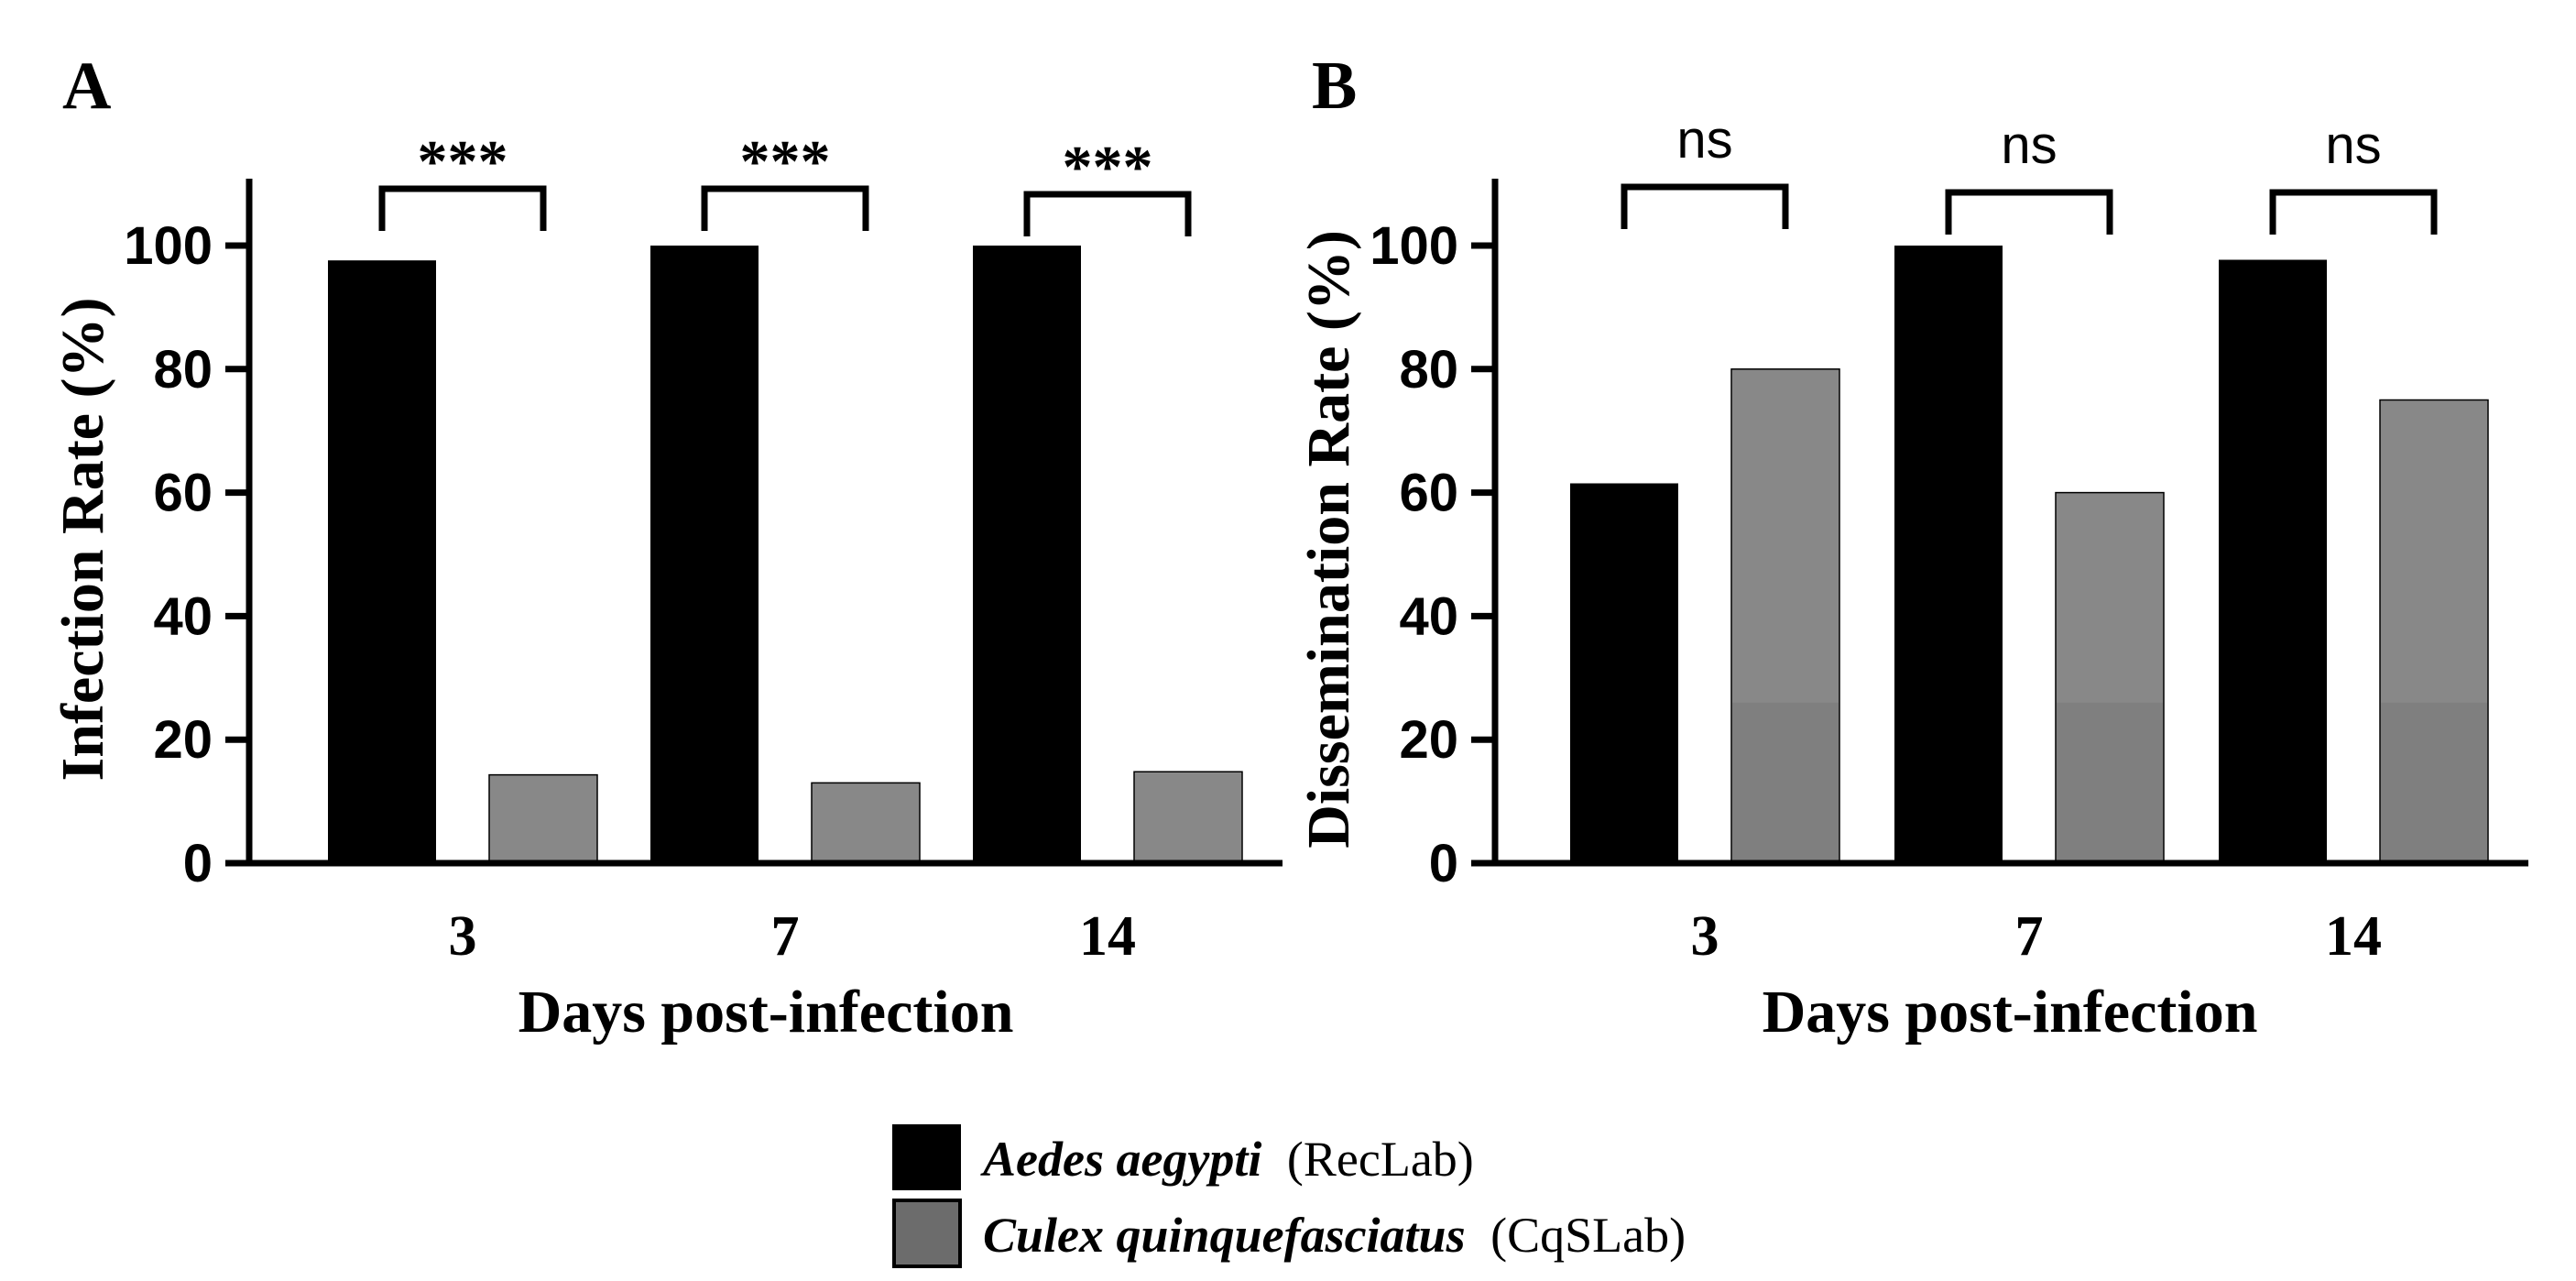  What do you see at coordinates (927, 1234) in the screenshot?
I see `legend-swatch-culex` at bounding box center [927, 1234].